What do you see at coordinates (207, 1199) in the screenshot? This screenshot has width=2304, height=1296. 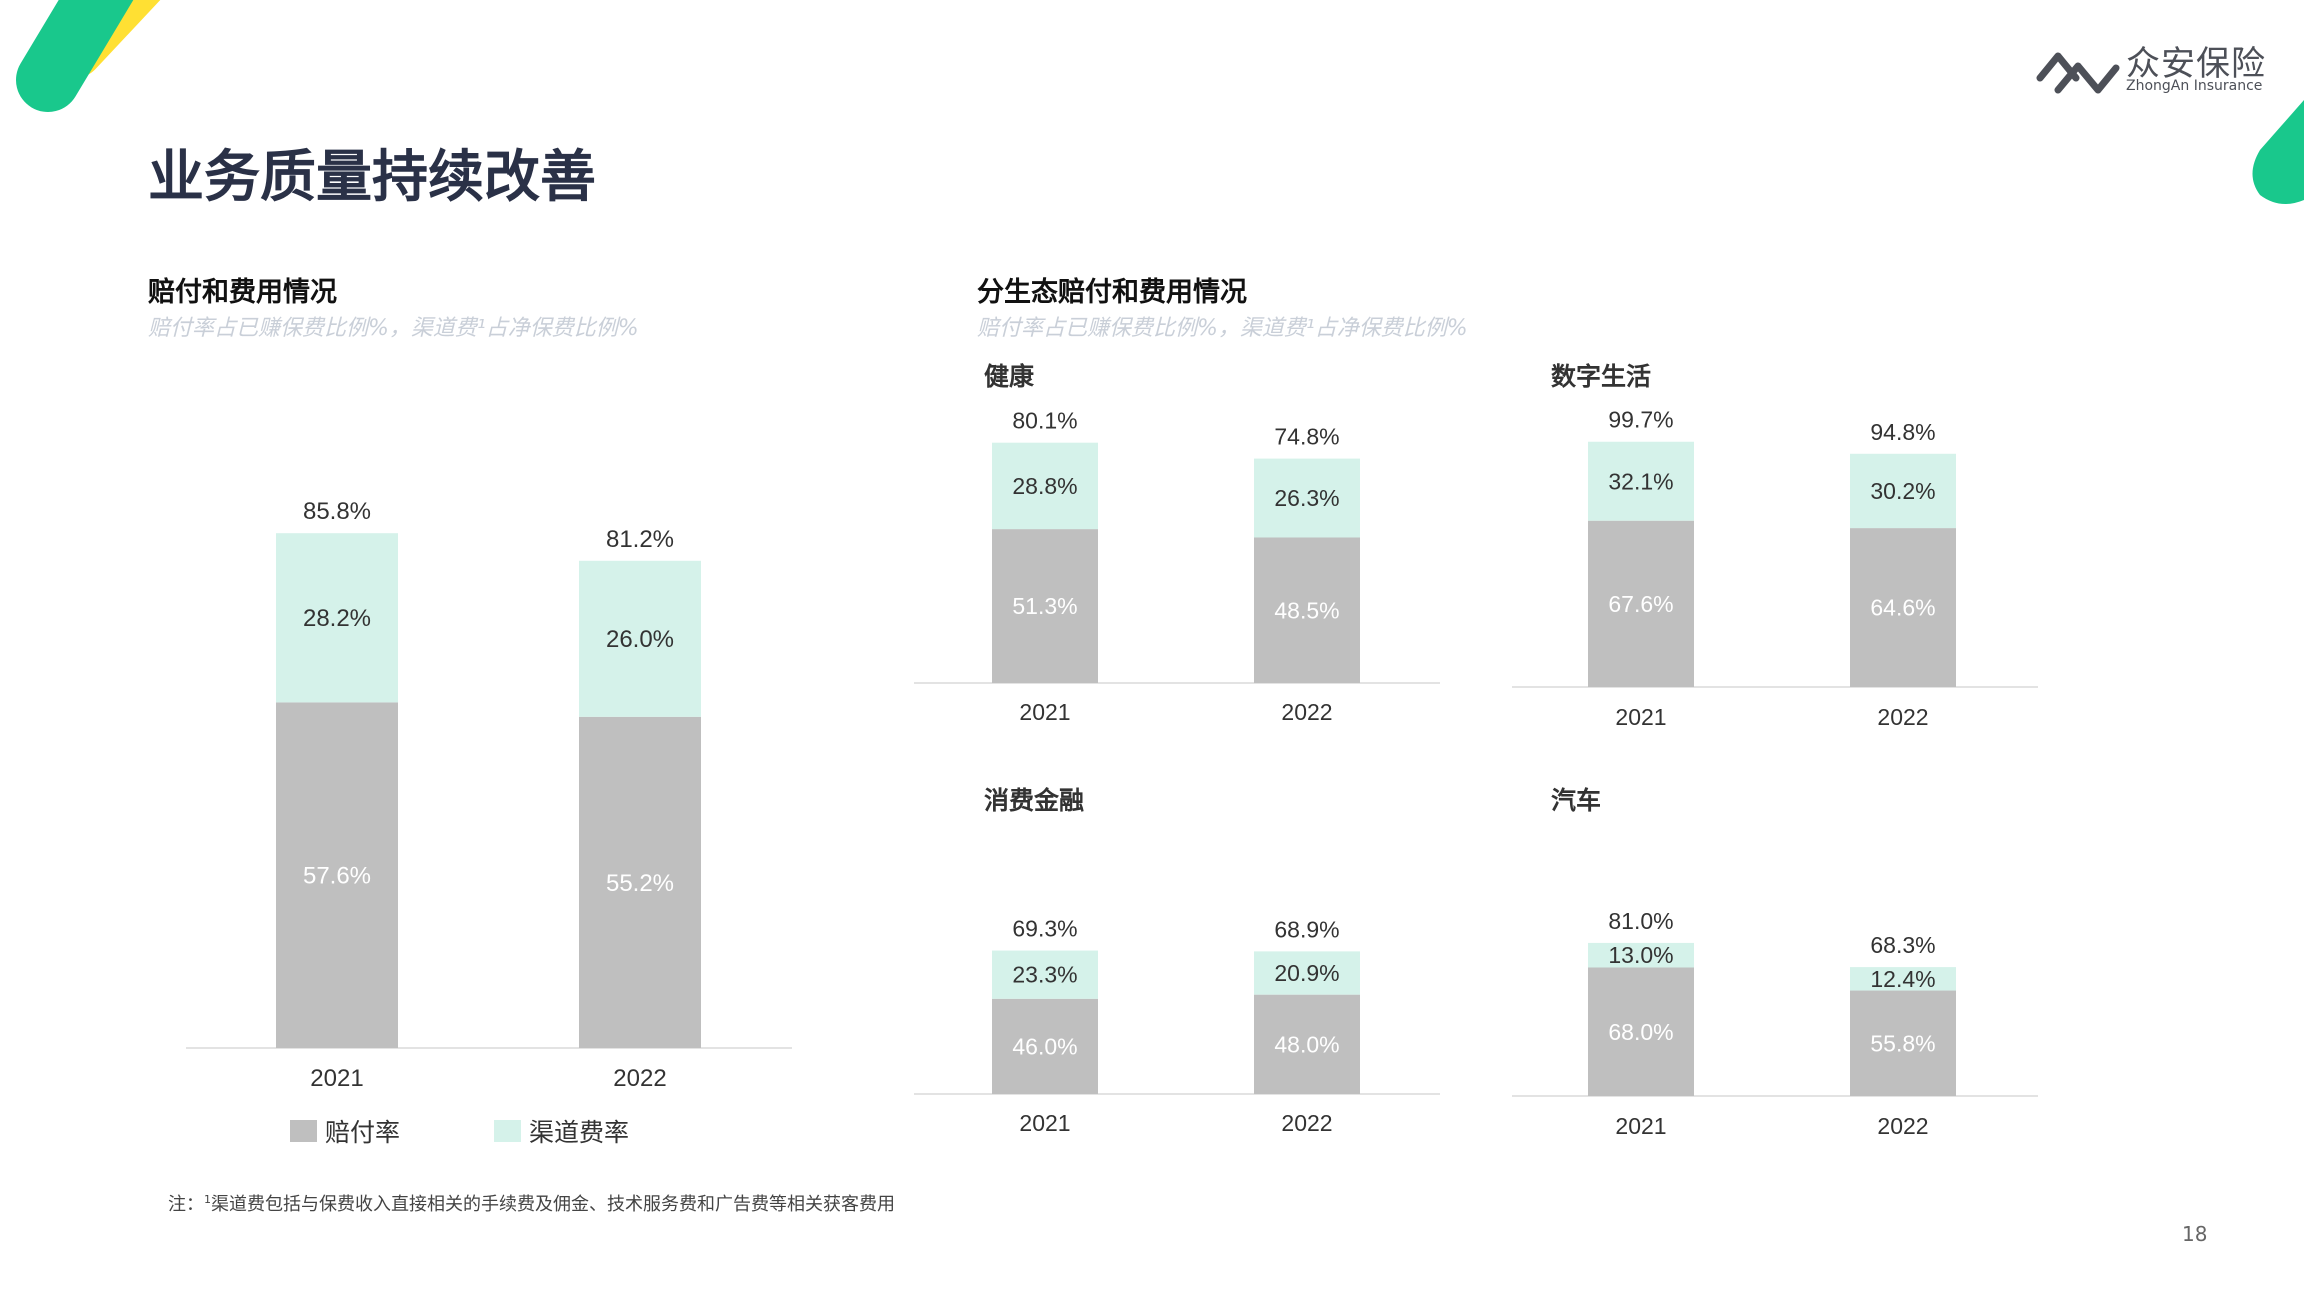 I see `footnote-sup: 1` at bounding box center [207, 1199].